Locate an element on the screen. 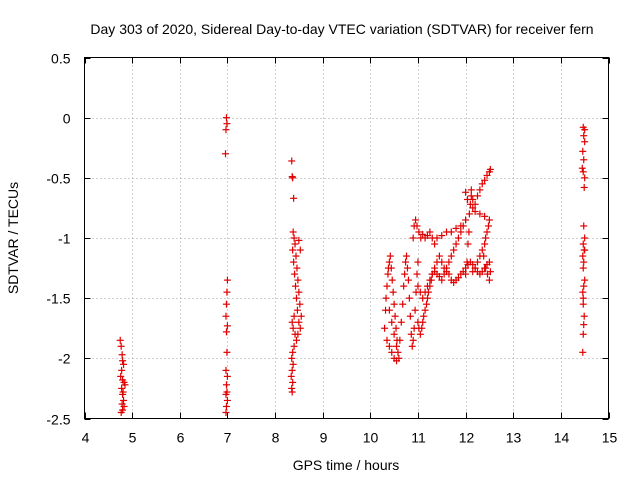  x-tick-label: 8 is located at coordinates (276, 438).